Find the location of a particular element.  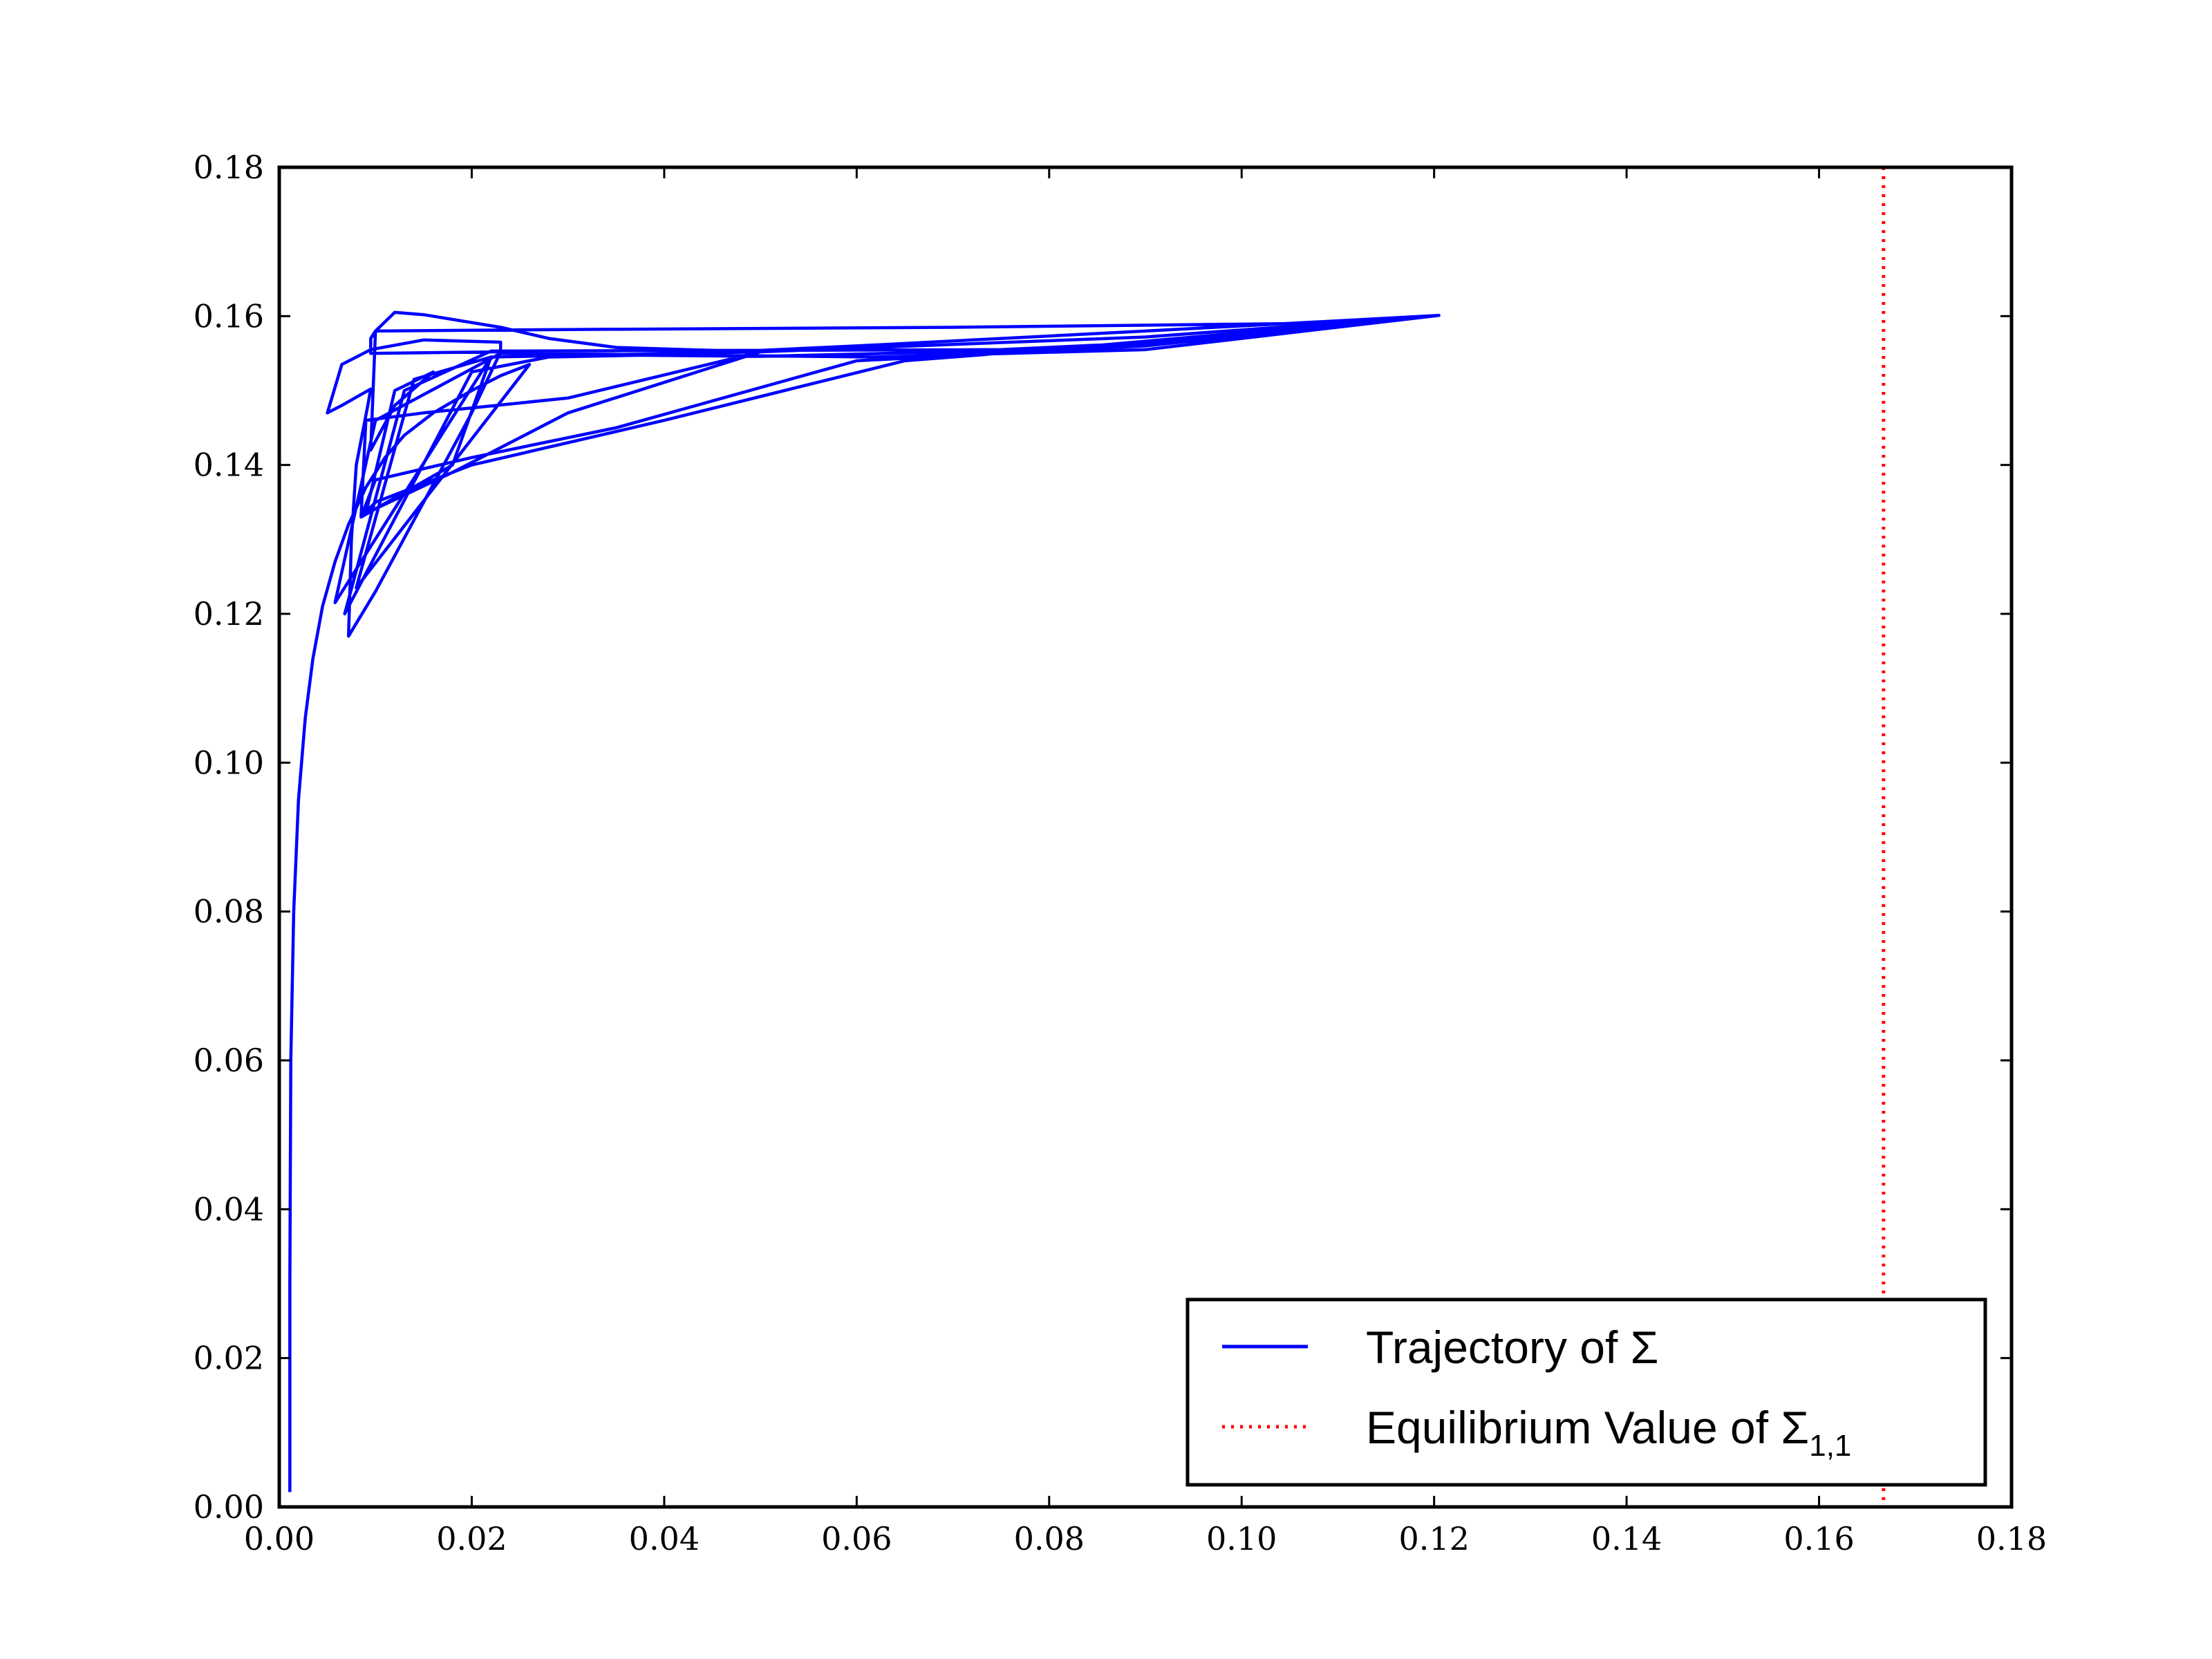

legend-label-equilibrium-subscript: 1,1 is located at coordinates (1830, 1446).